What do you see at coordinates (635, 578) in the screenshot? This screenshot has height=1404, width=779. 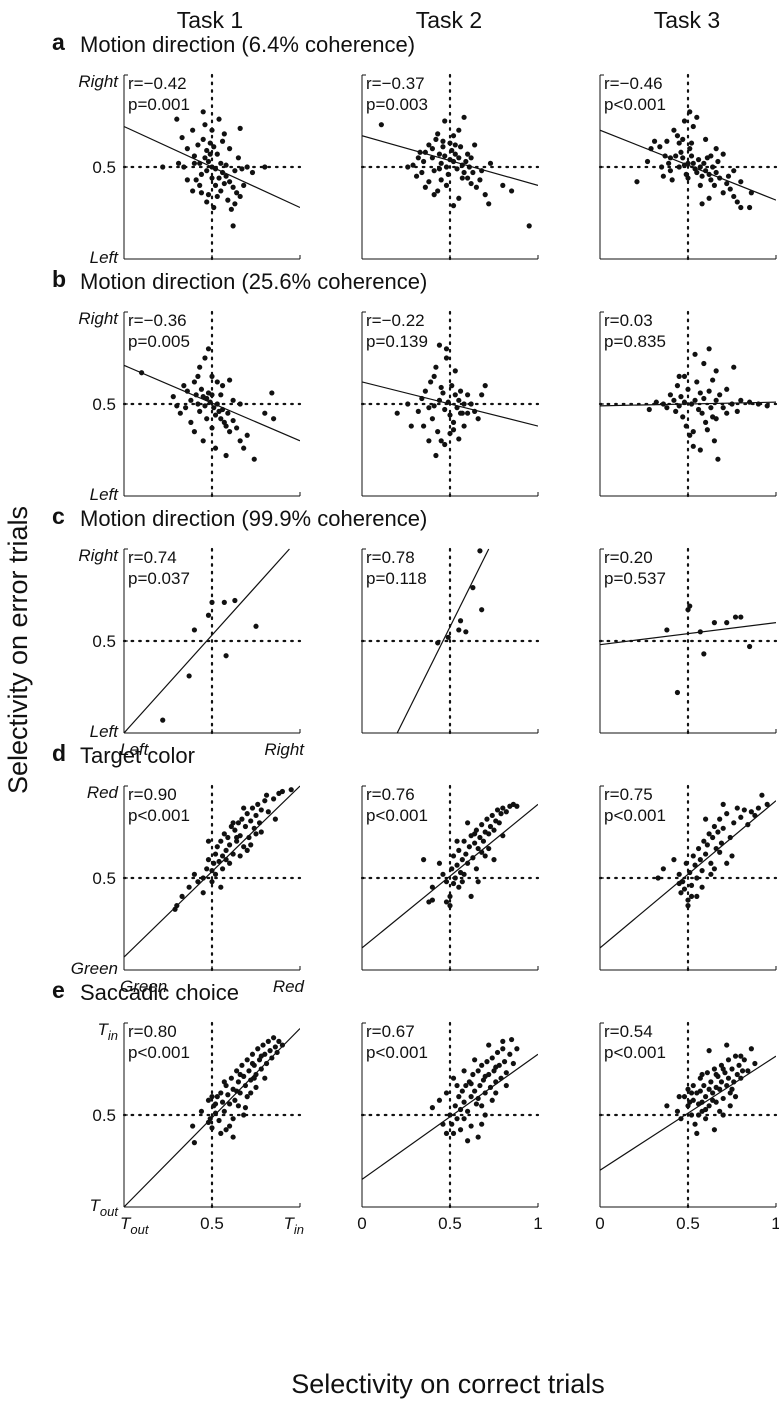 I see `correlation-p-label: p=0.537` at bounding box center [635, 578].